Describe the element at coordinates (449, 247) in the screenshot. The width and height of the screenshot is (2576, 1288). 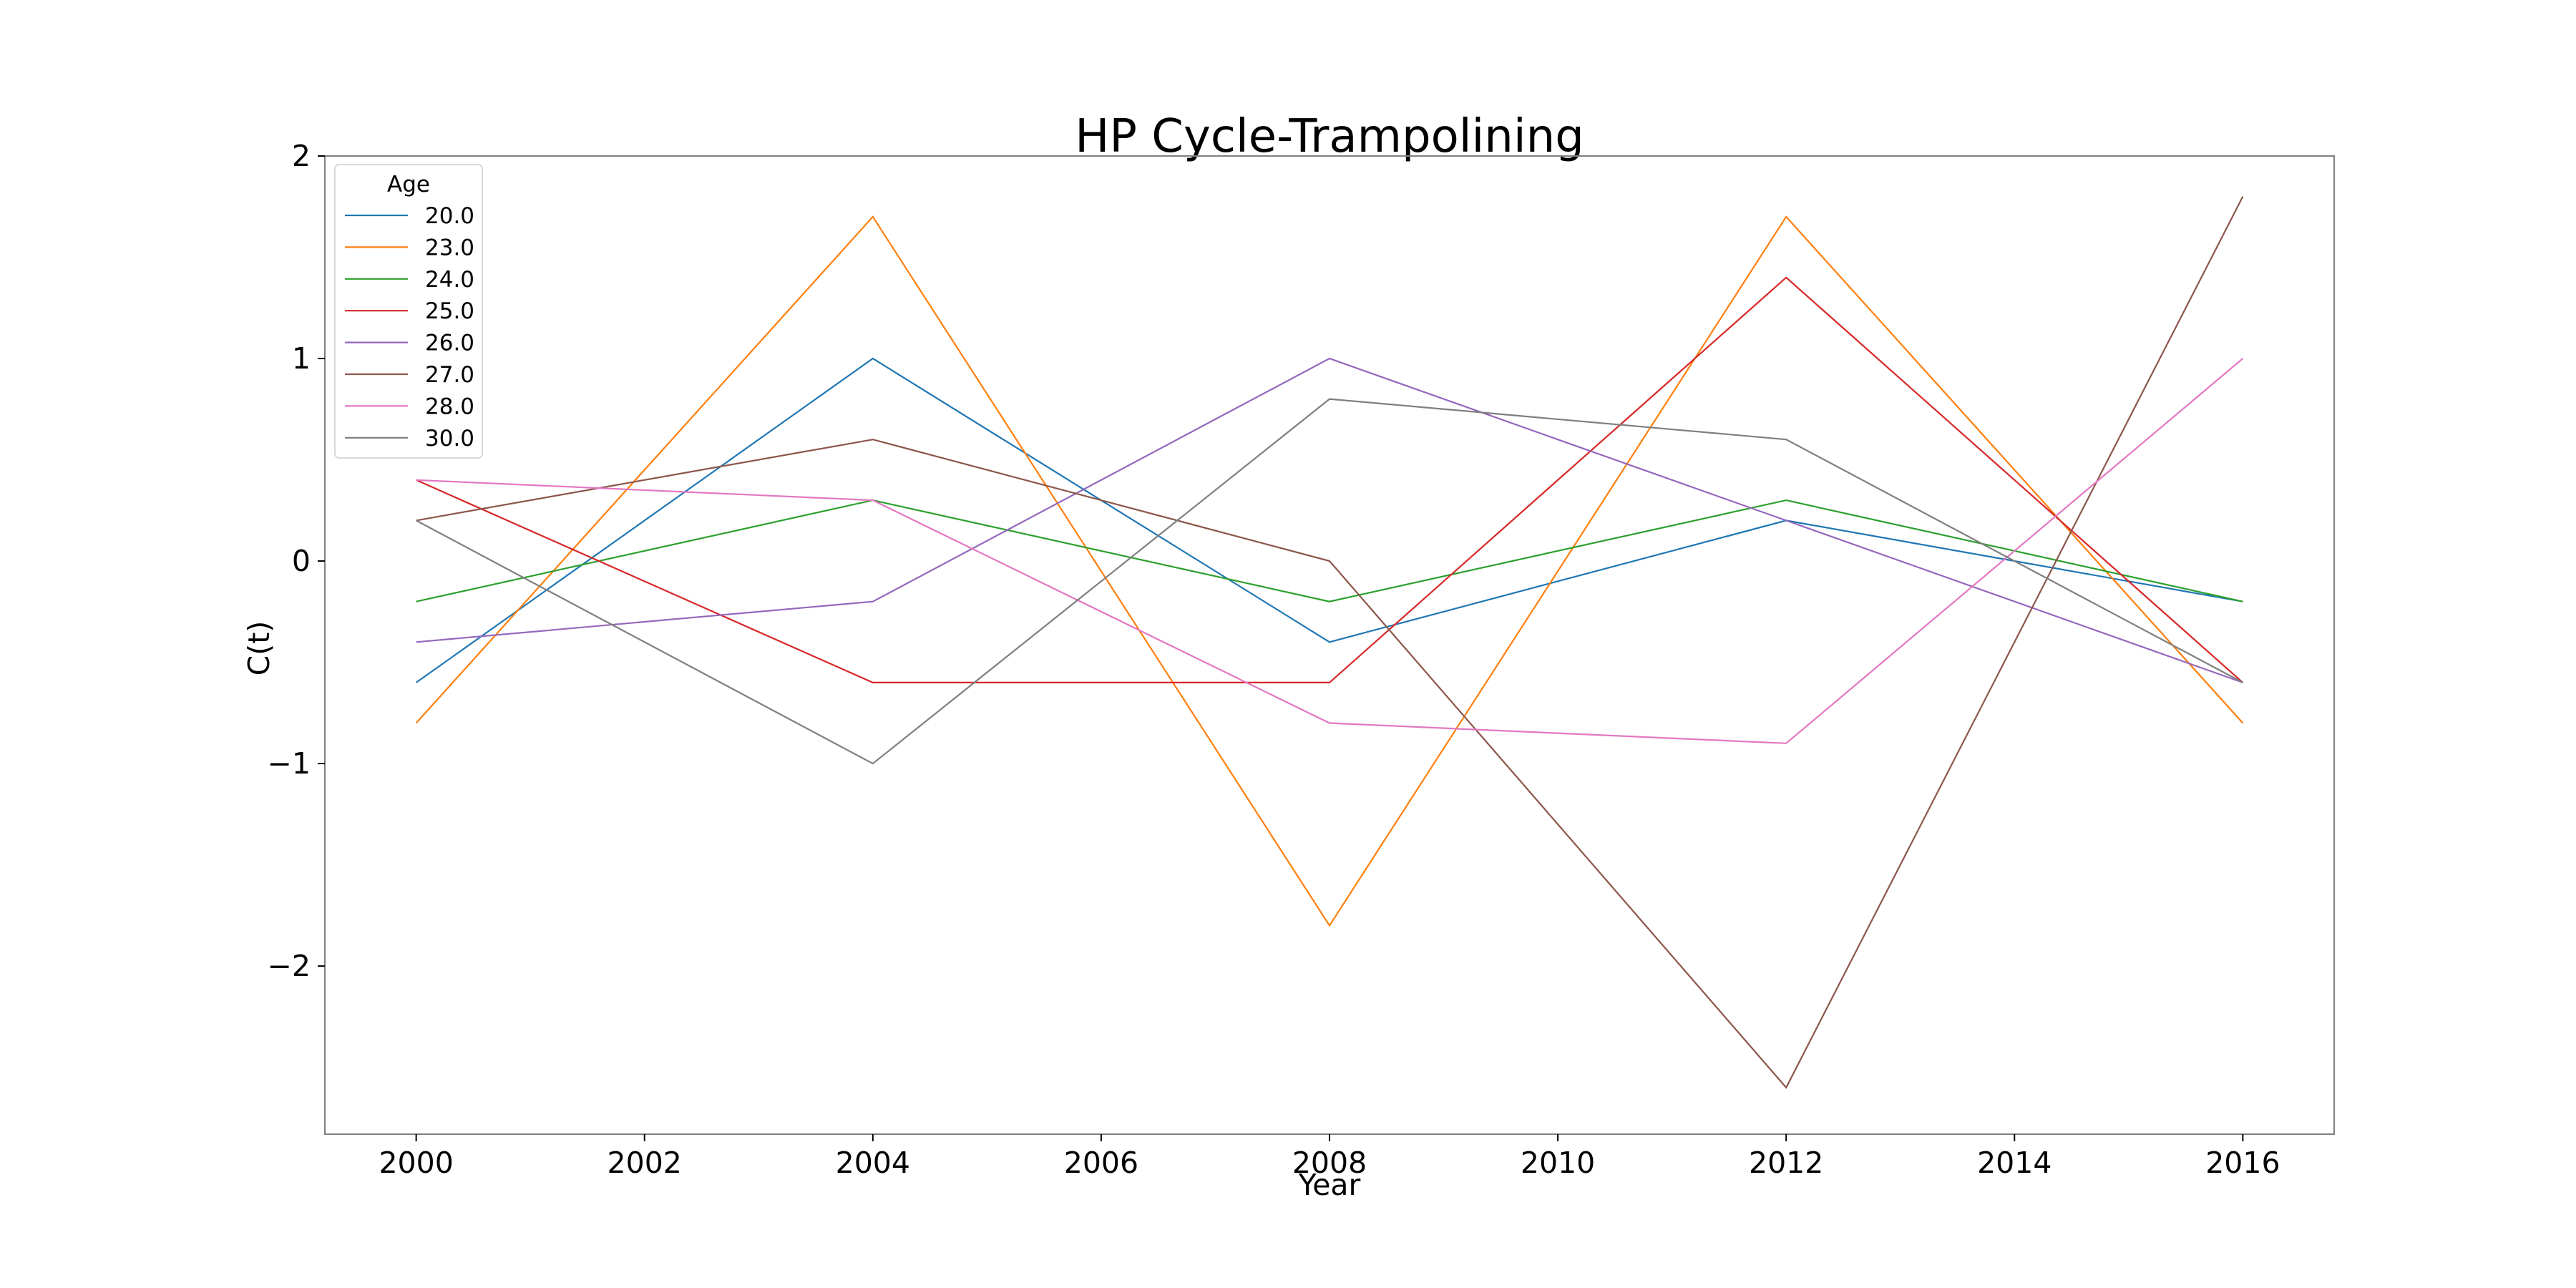
I see `legend-label: 23.0` at that location.